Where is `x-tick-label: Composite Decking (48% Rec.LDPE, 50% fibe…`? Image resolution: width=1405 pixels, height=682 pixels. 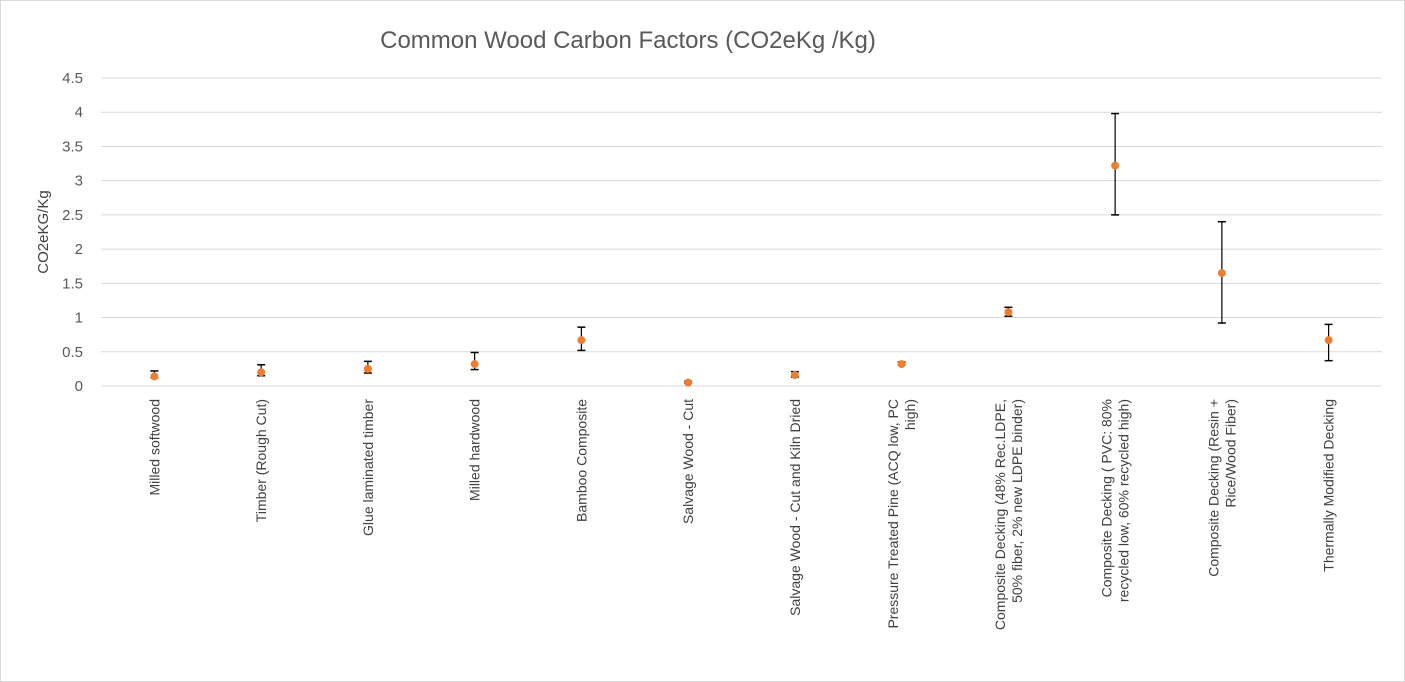 x-tick-label: Composite Decking (48% Rec.LDPE, 50% fibe… is located at coordinates (1008, 514).